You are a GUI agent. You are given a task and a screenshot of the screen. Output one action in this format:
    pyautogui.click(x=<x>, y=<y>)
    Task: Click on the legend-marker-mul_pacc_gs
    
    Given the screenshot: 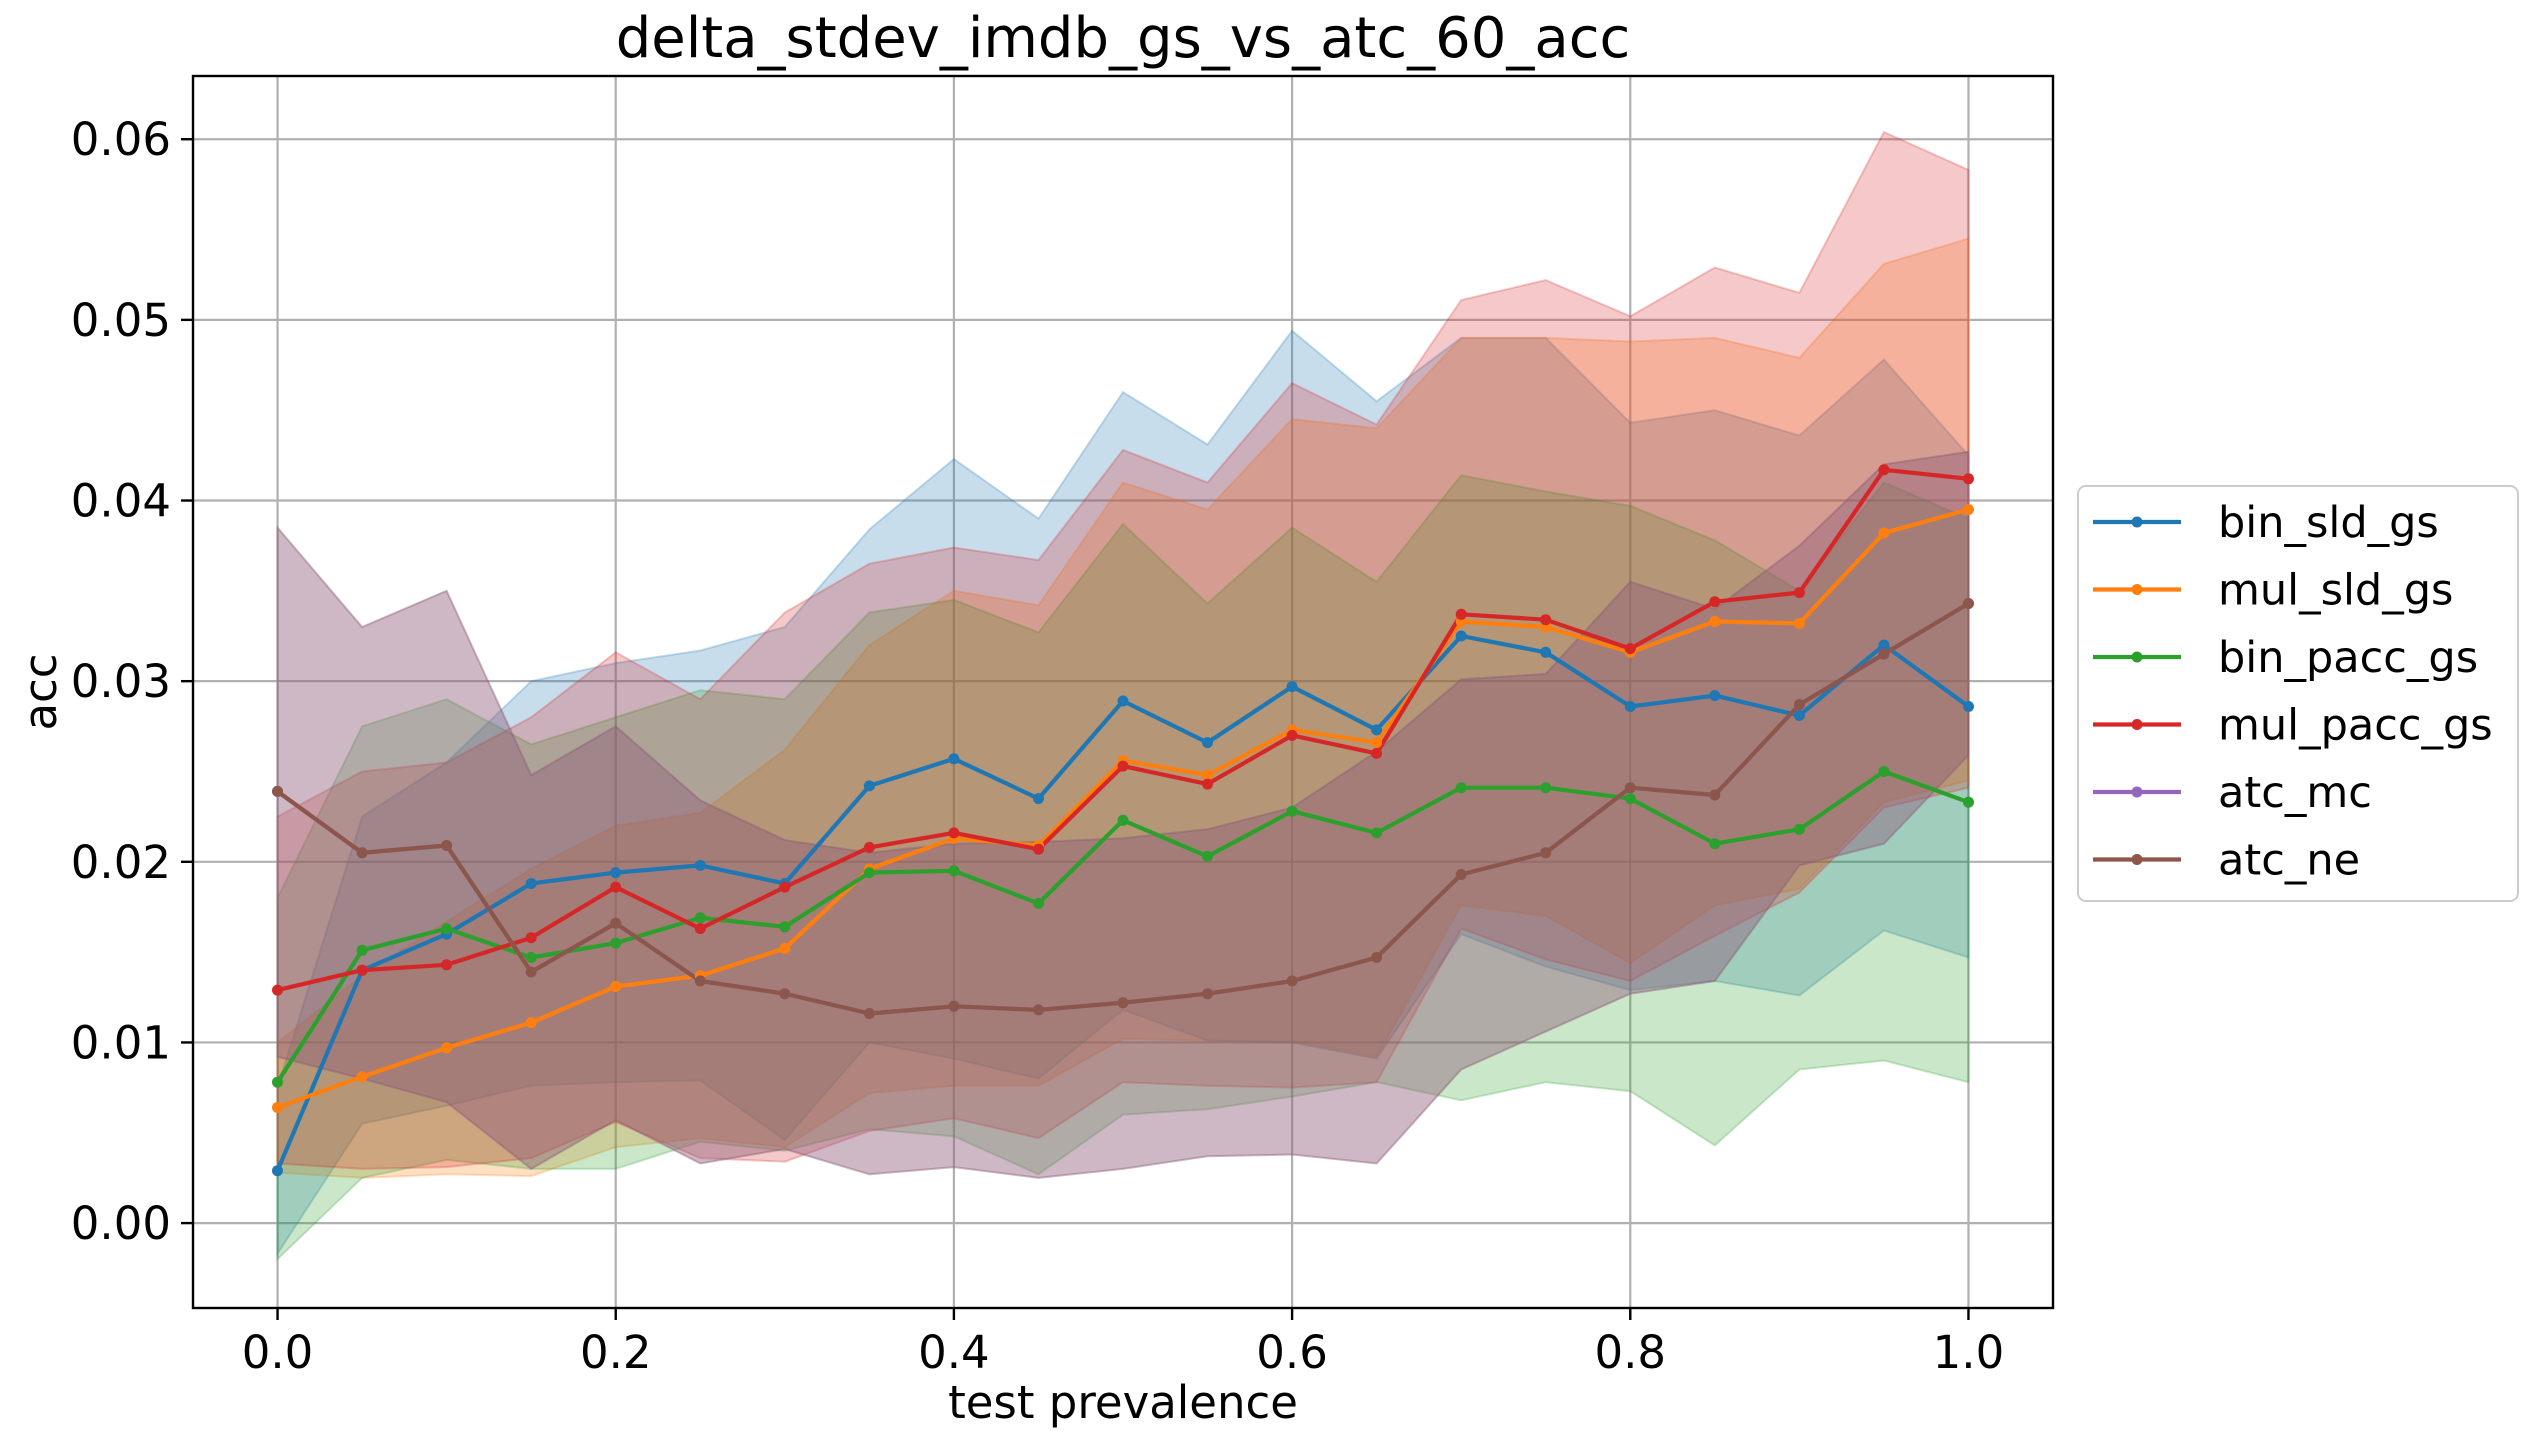 What is the action you would take?
    pyautogui.click(x=2137, y=724)
    